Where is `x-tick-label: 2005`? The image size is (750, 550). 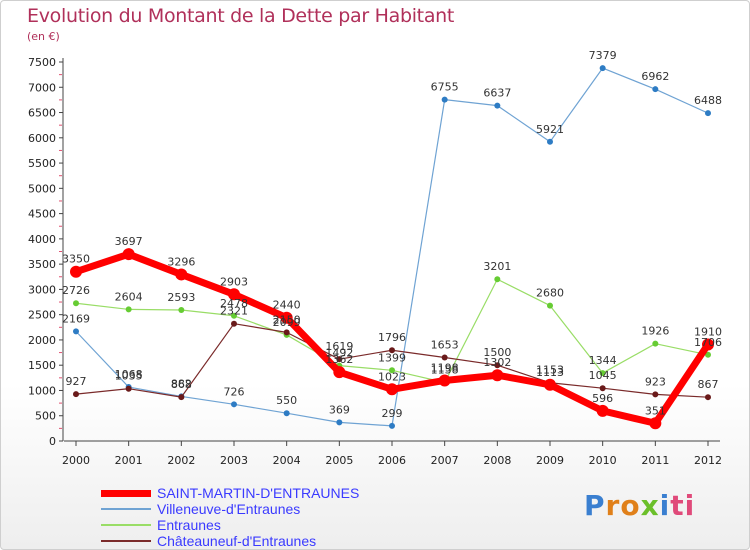
x-tick-label: 2005 is located at coordinates (339, 460).